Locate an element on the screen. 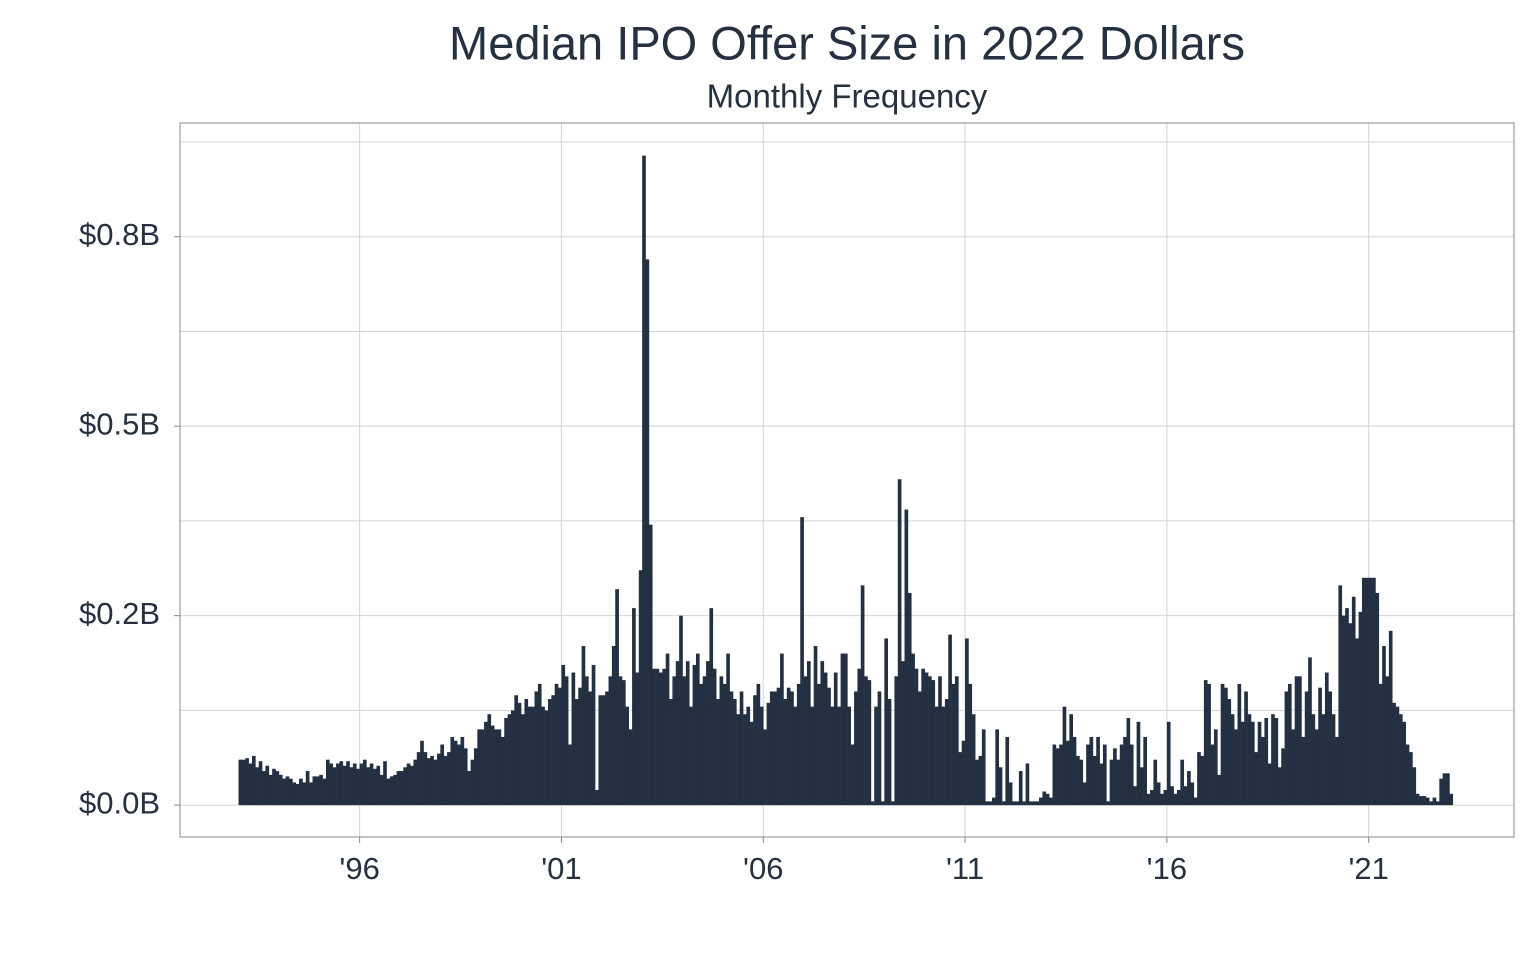 This screenshot has height=960, width=1536. x-tick-label: '01 is located at coordinates (561, 868).